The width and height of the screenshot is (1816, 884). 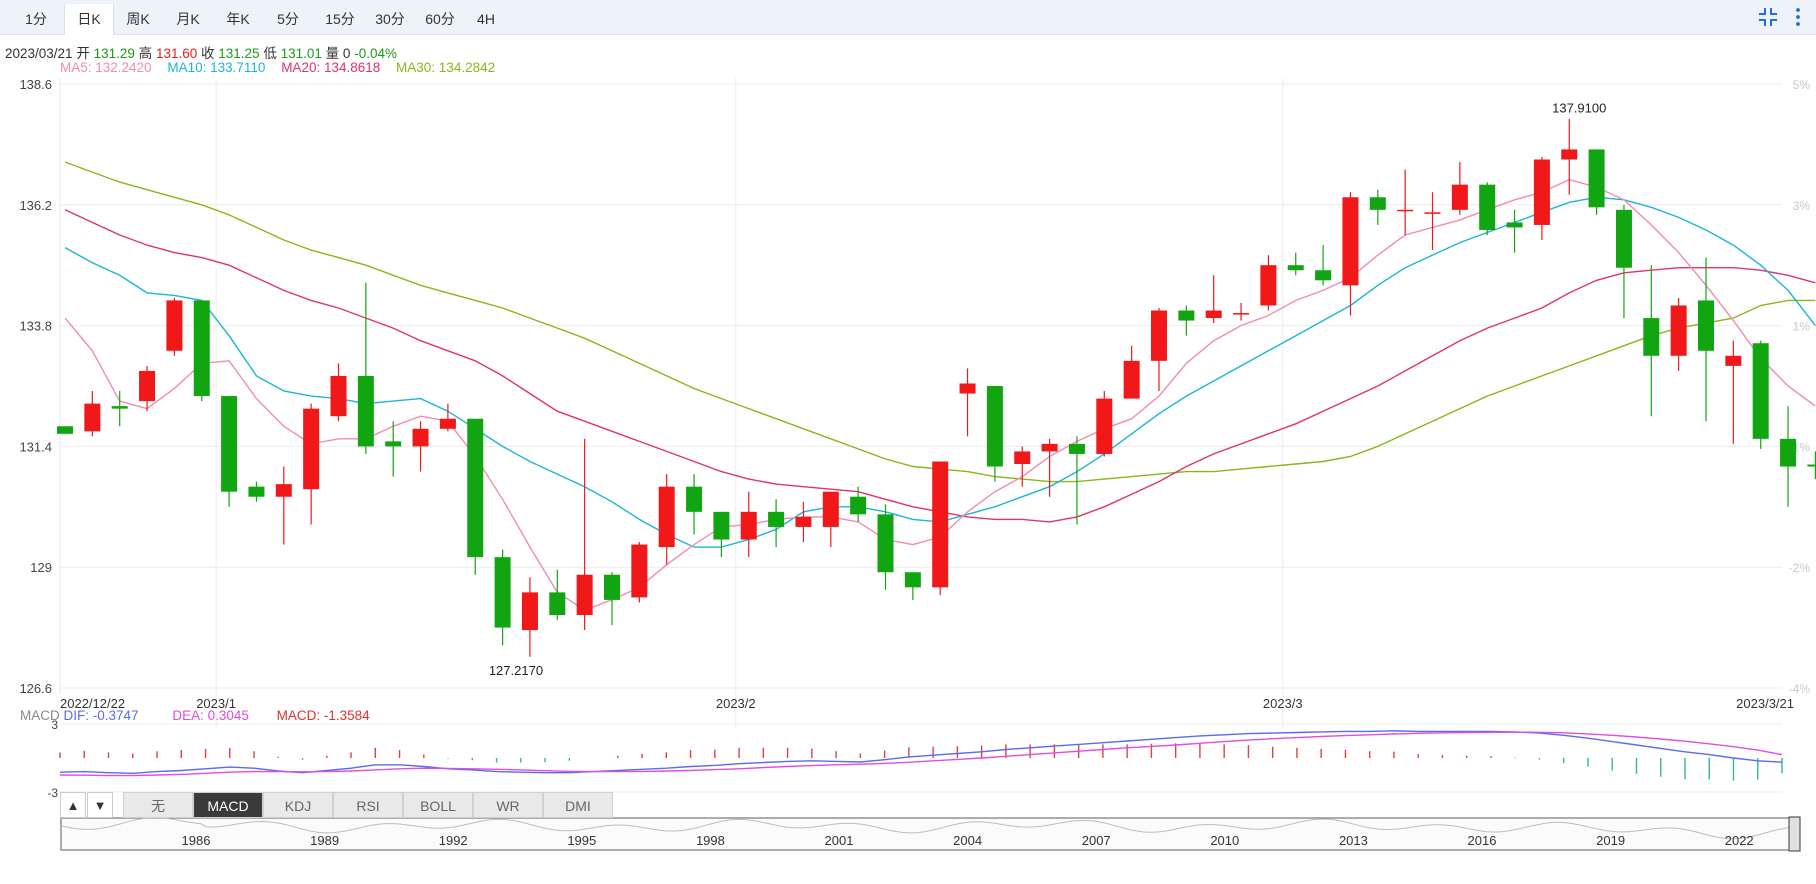 I want to click on open-label: 开, so click(x=83, y=53).